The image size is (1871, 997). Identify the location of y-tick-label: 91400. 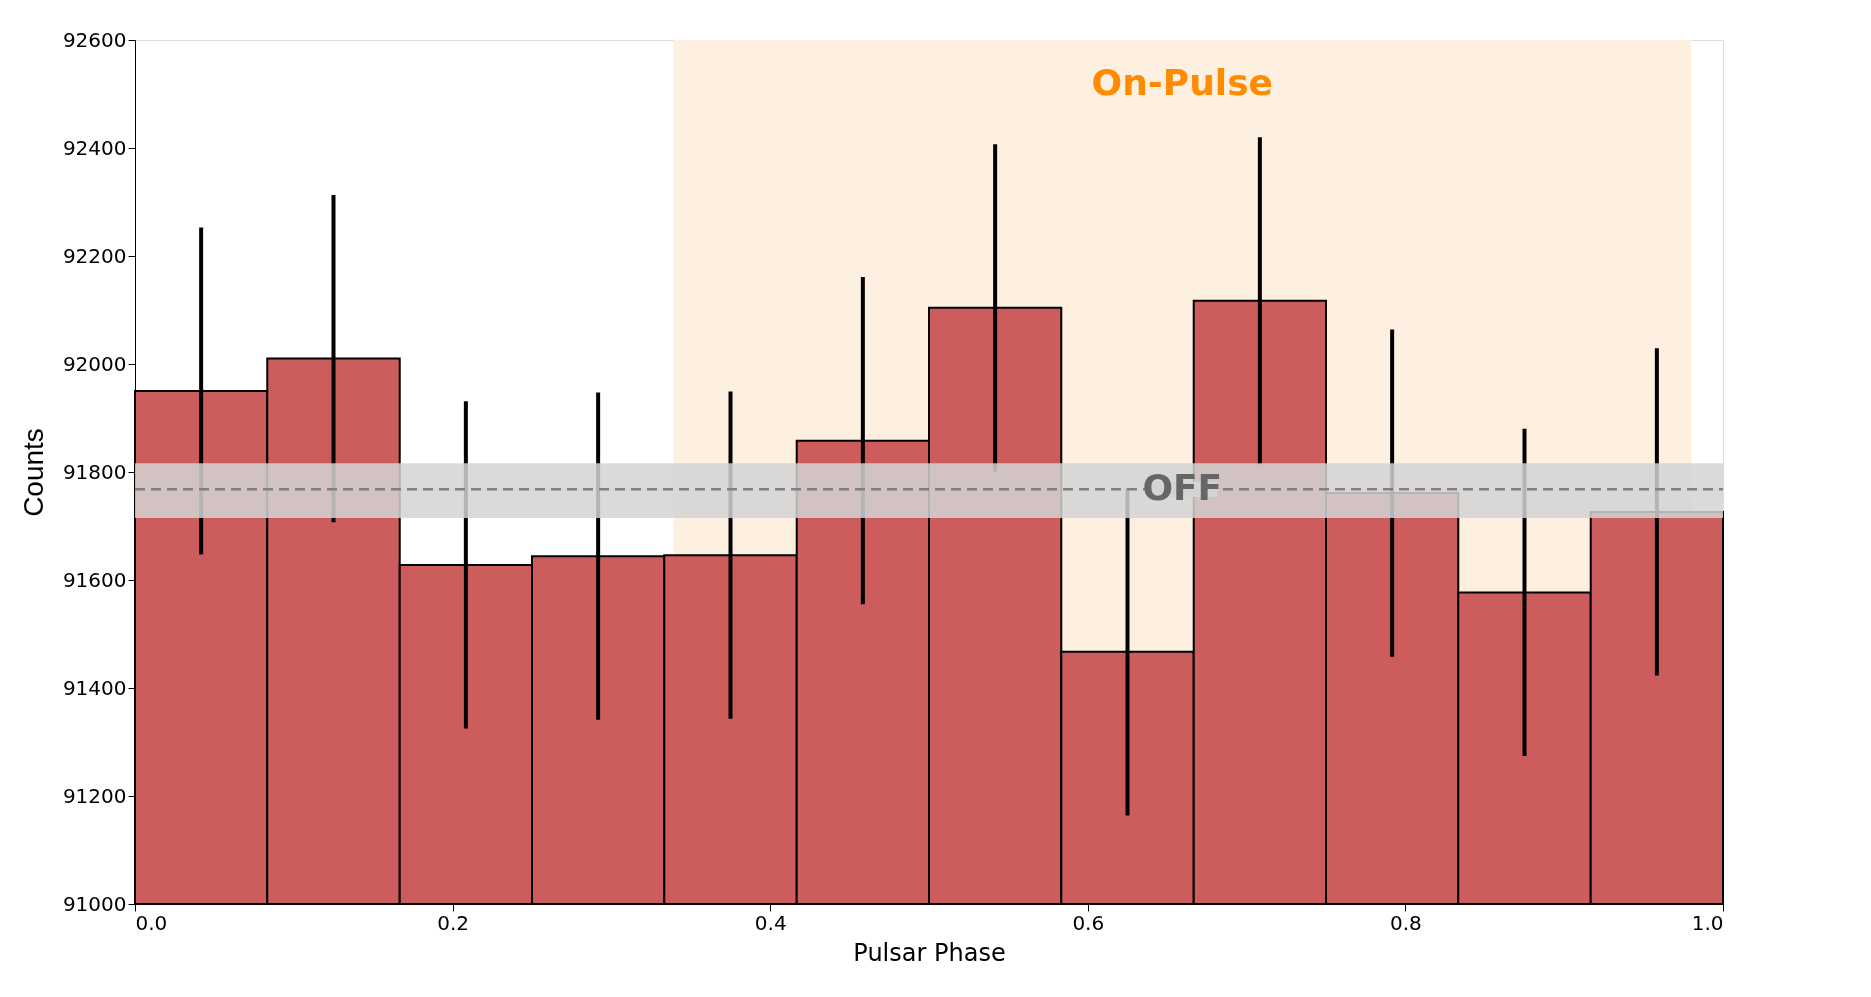
(94, 687).